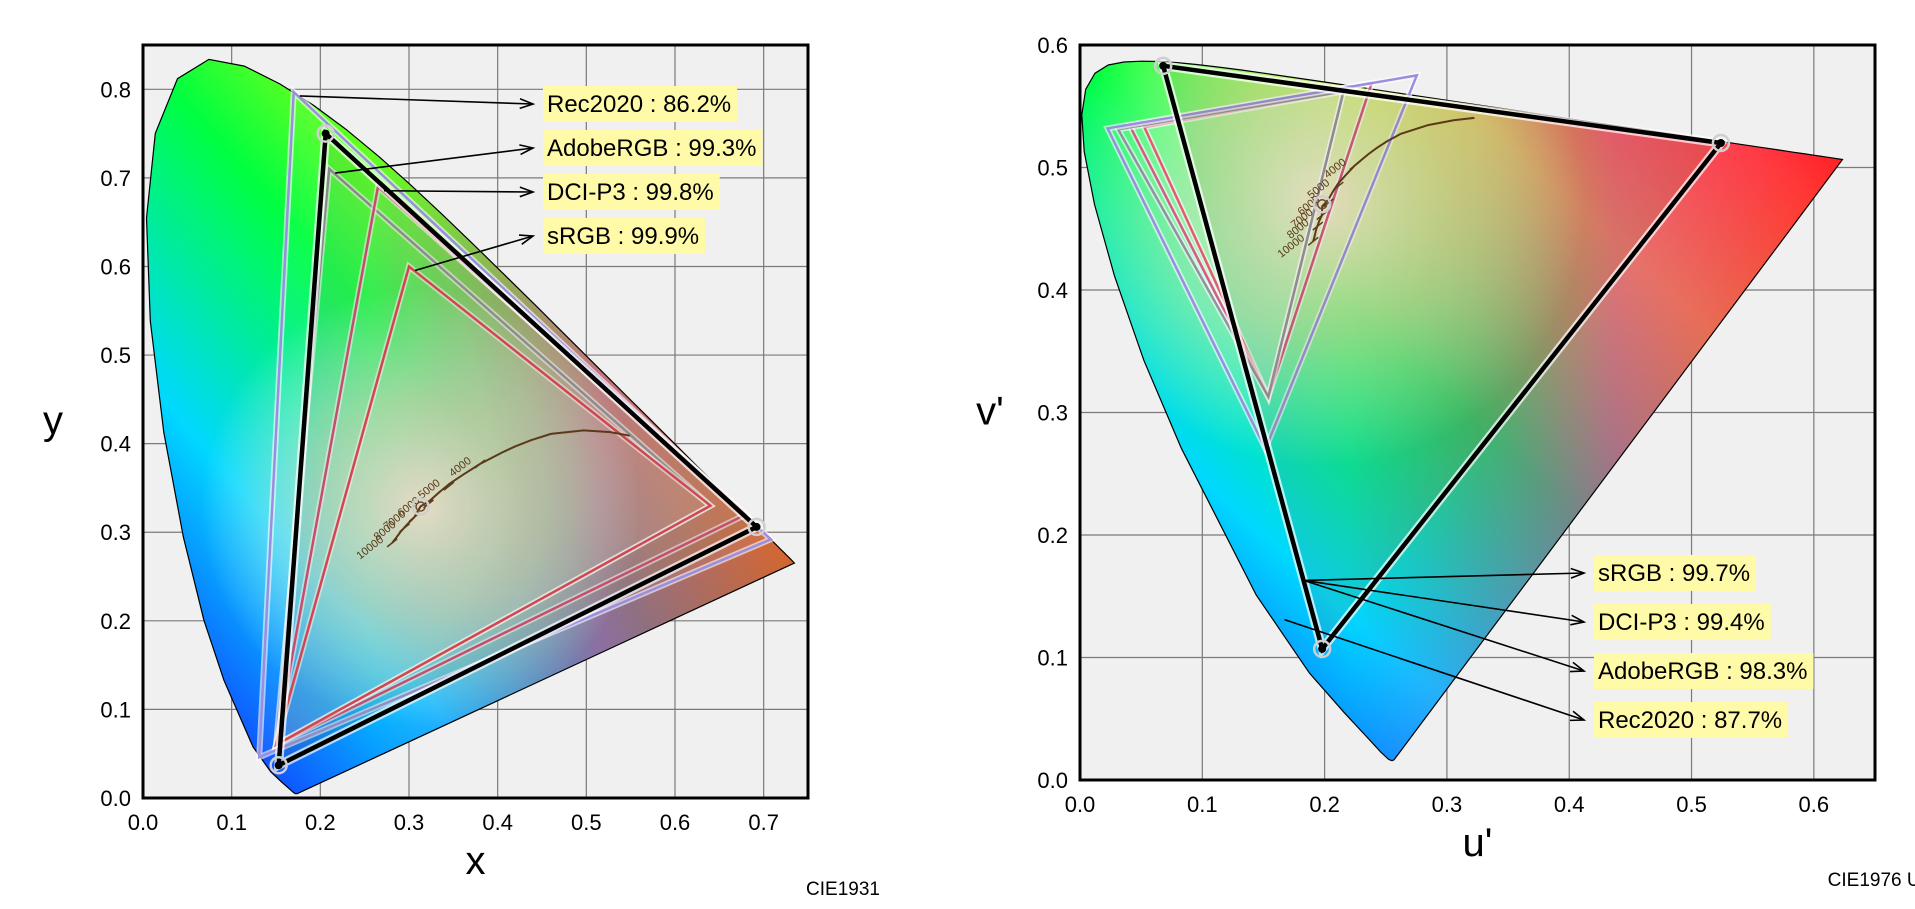  I want to click on gamut-triangle-adobergb, so click(1231, 245).